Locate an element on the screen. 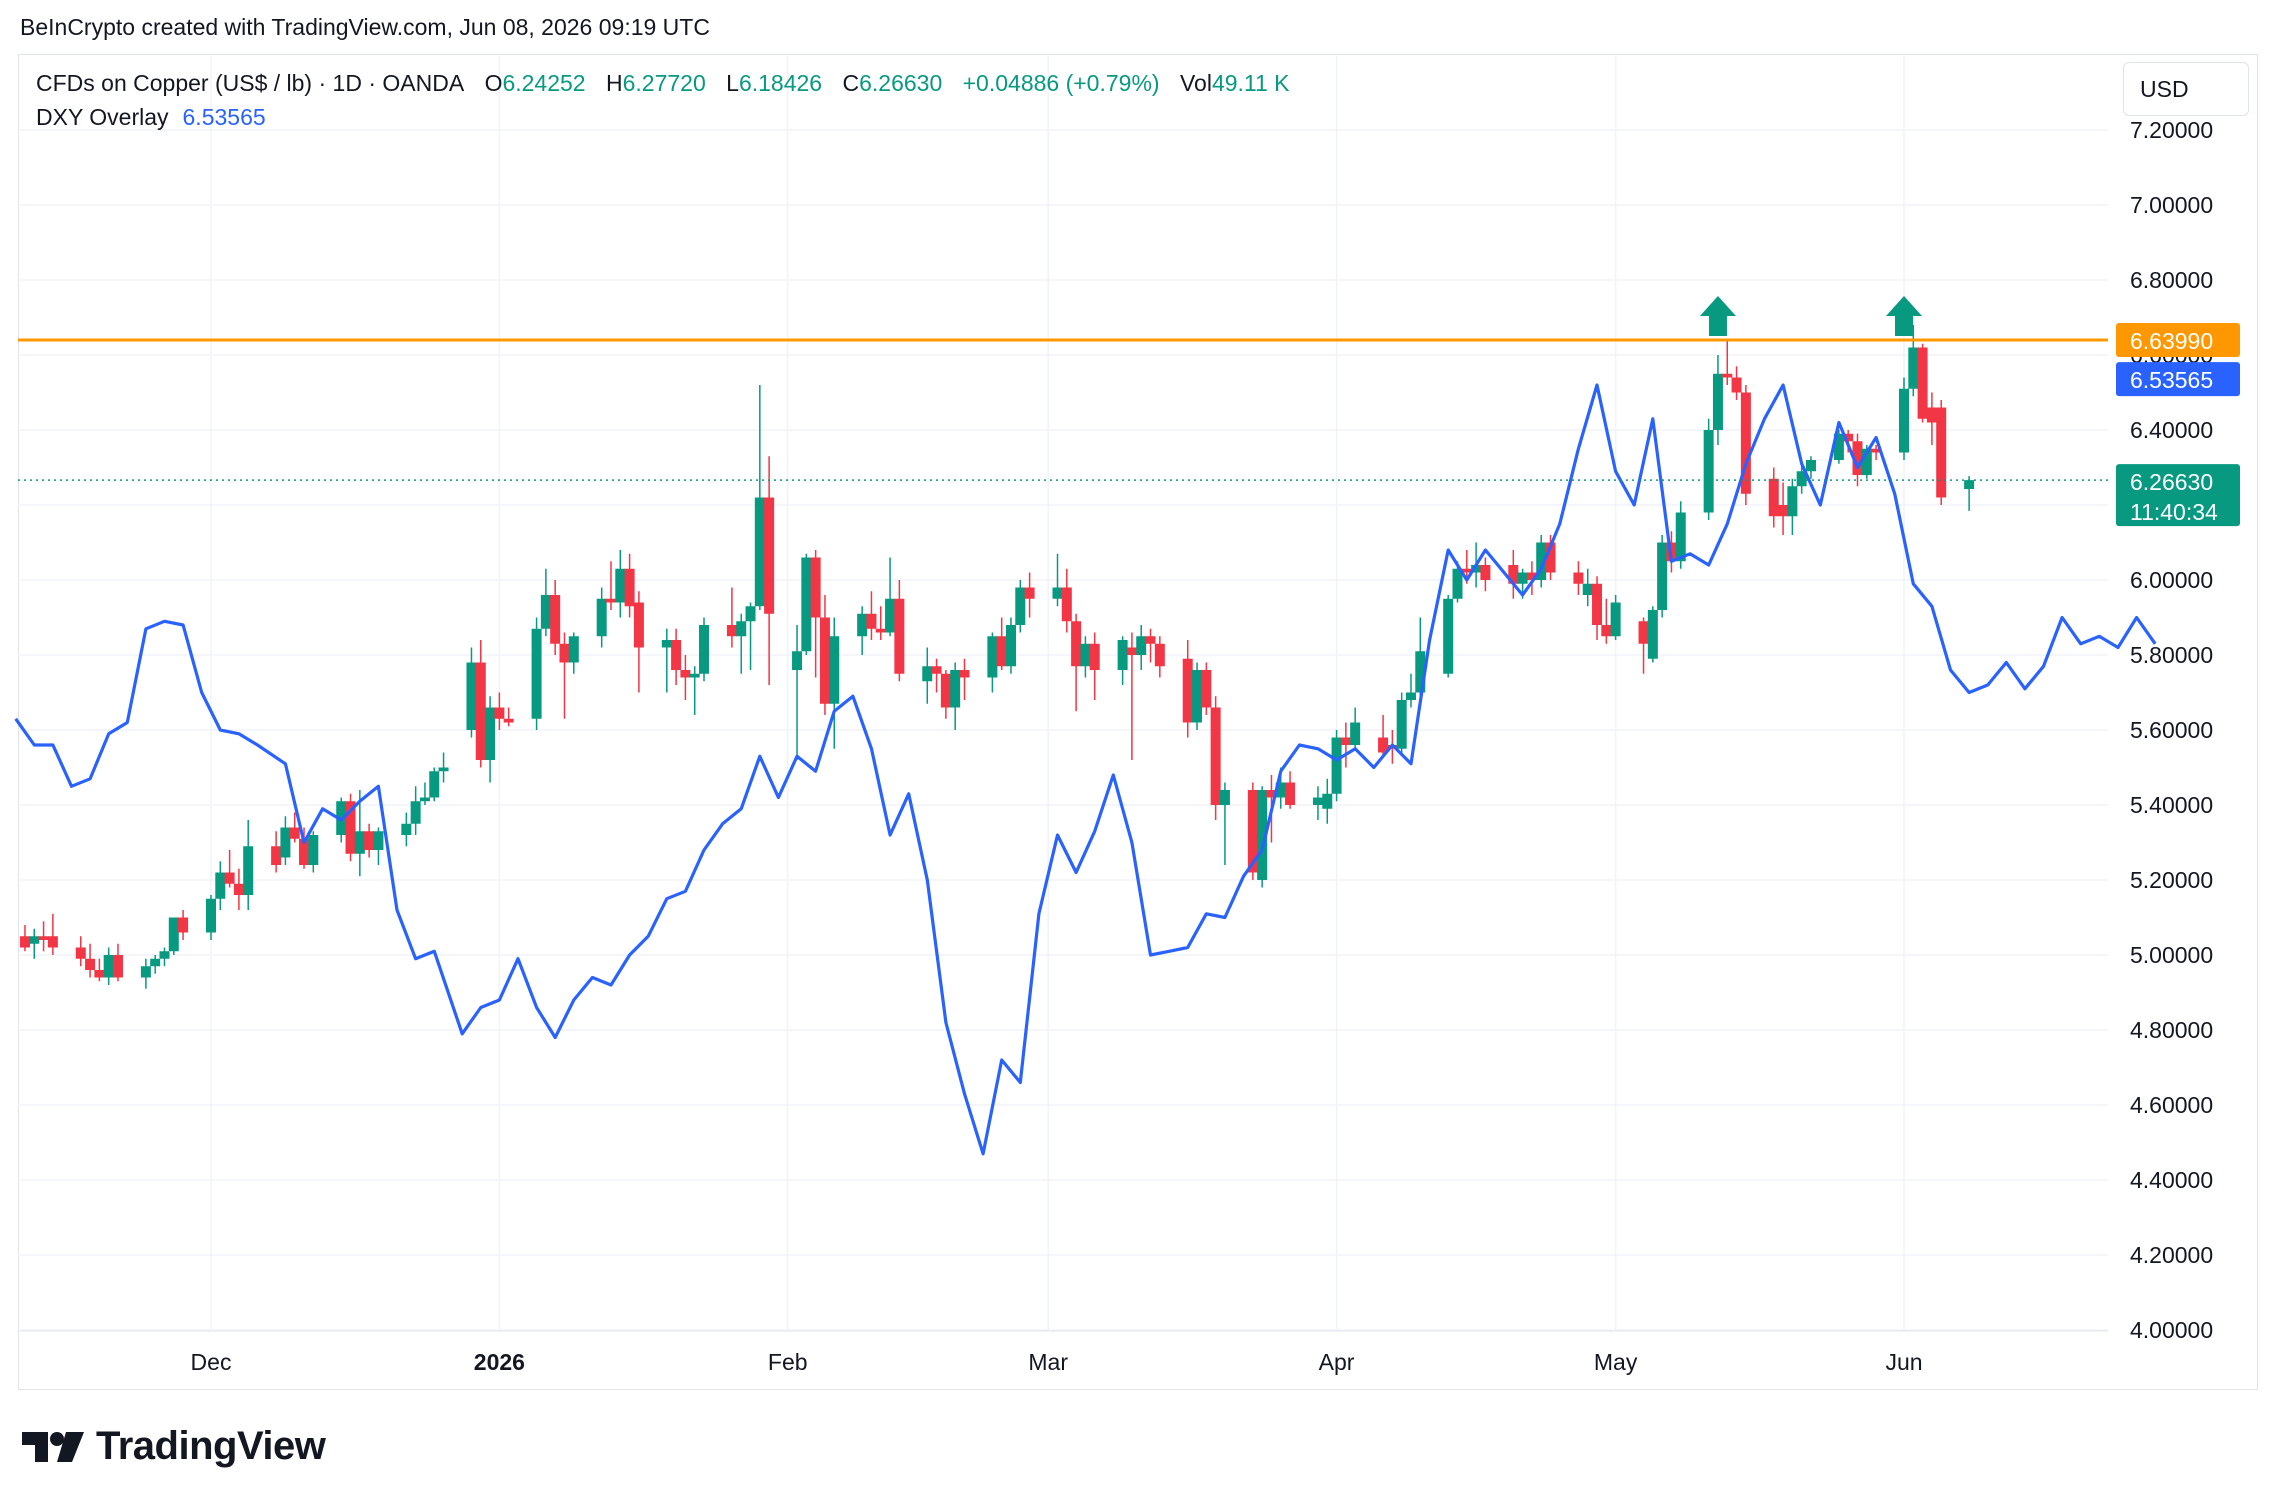  x-tick-label-apr: Apr is located at coordinates (1337, 1362).